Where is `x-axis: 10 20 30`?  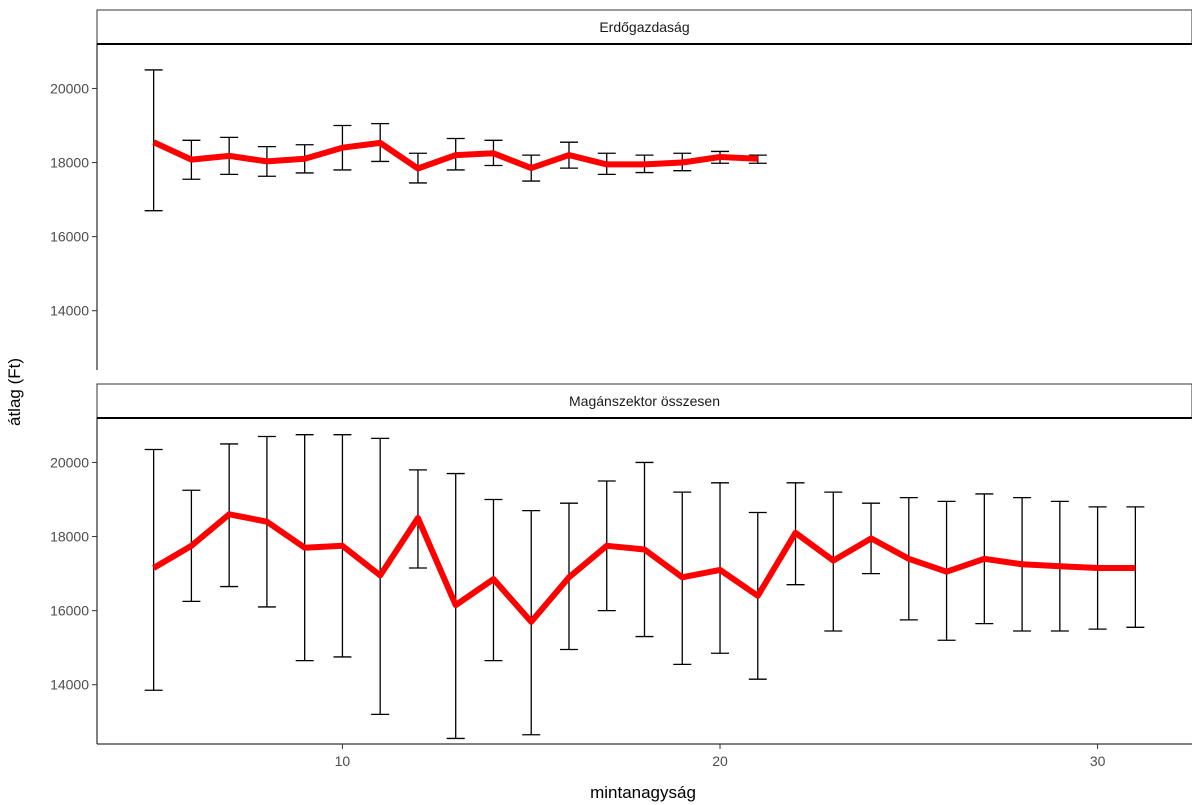 x-axis: 10 20 30 is located at coordinates (720, 756).